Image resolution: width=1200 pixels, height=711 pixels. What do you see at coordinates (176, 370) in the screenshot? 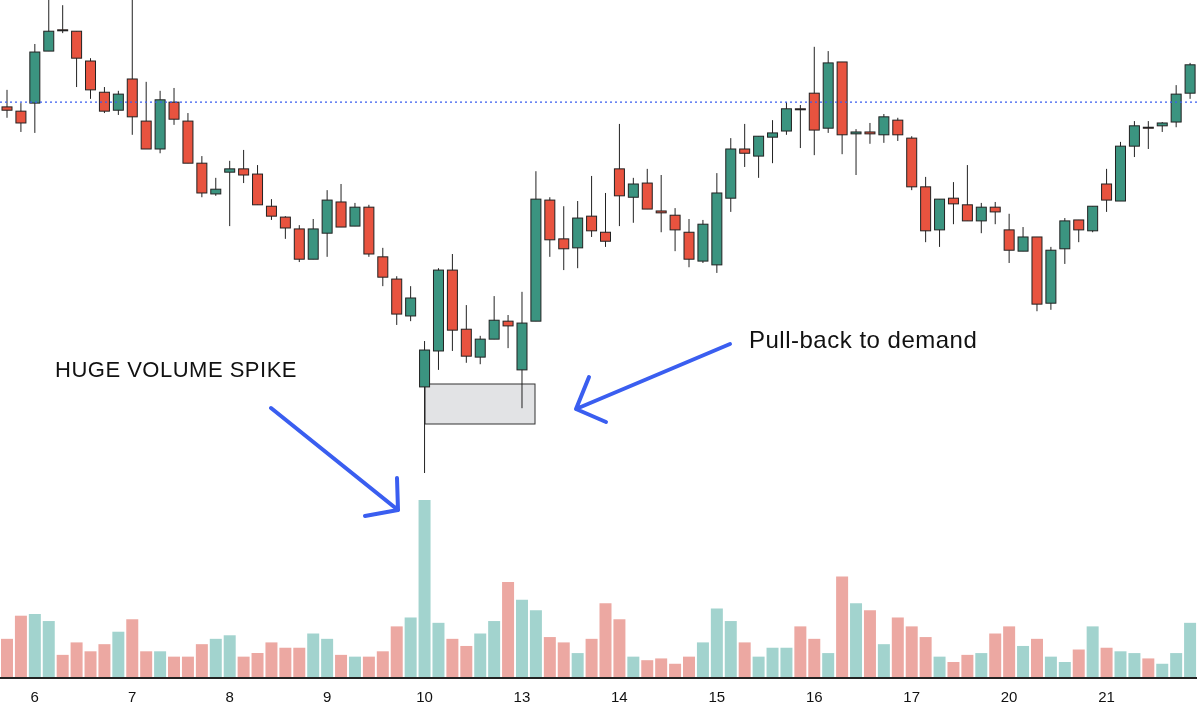
I see `annotation: HUGE VOLUME SPIKE` at bounding box center [176, 370].